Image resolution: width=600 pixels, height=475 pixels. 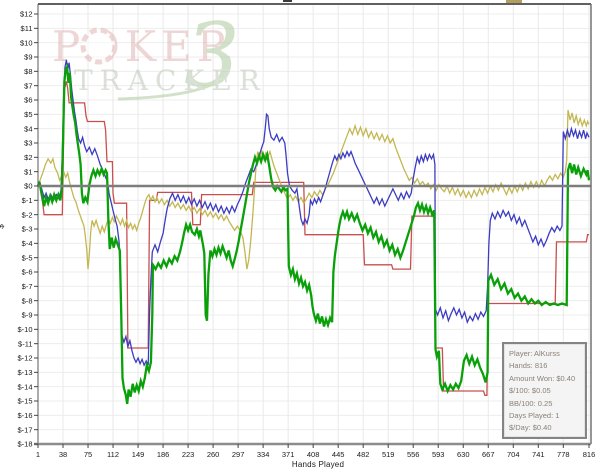 I want to click on x-tick-label: 556, so click(x=413, y=454).